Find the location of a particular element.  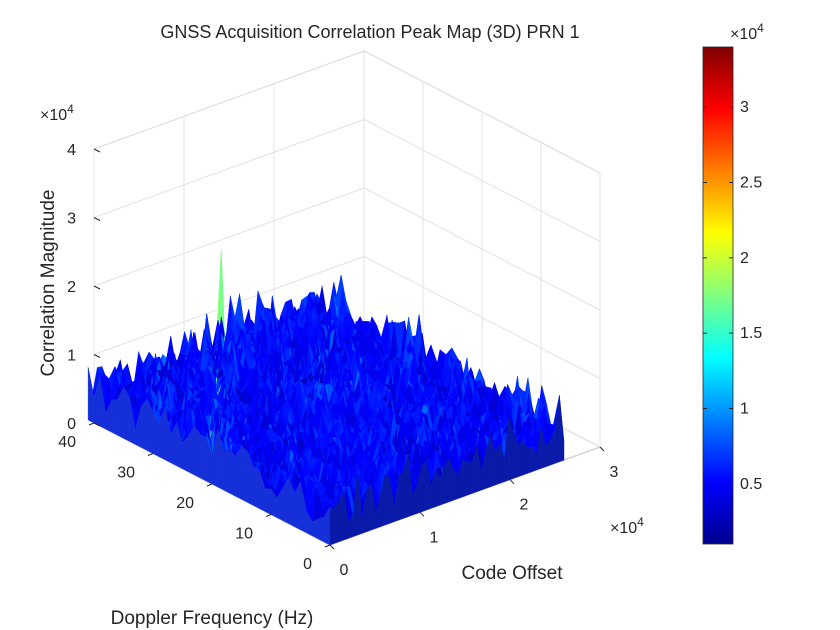

z-axis-label: Correlation Magnitude is located at coordinates (48, 283).